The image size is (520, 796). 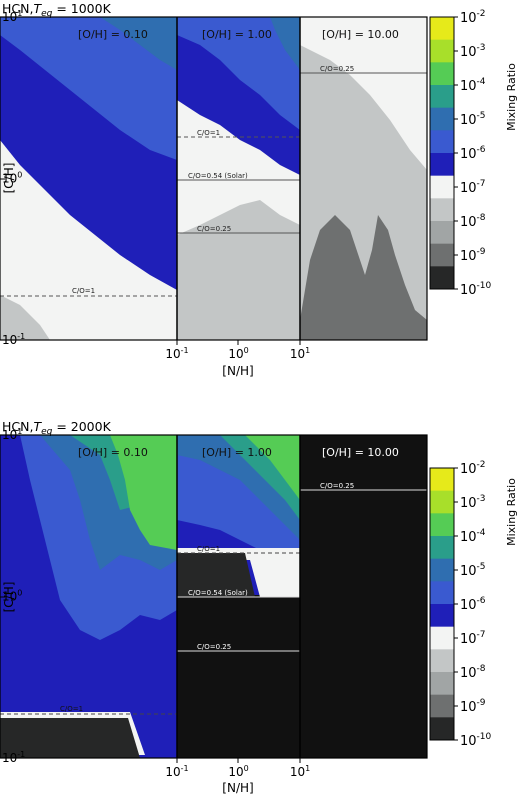 What do you see at coordinates (337, 69) in the screenshot?
I see `top-panel3-co-025-label: C/O=0.25` at bounding box center [337, 69].